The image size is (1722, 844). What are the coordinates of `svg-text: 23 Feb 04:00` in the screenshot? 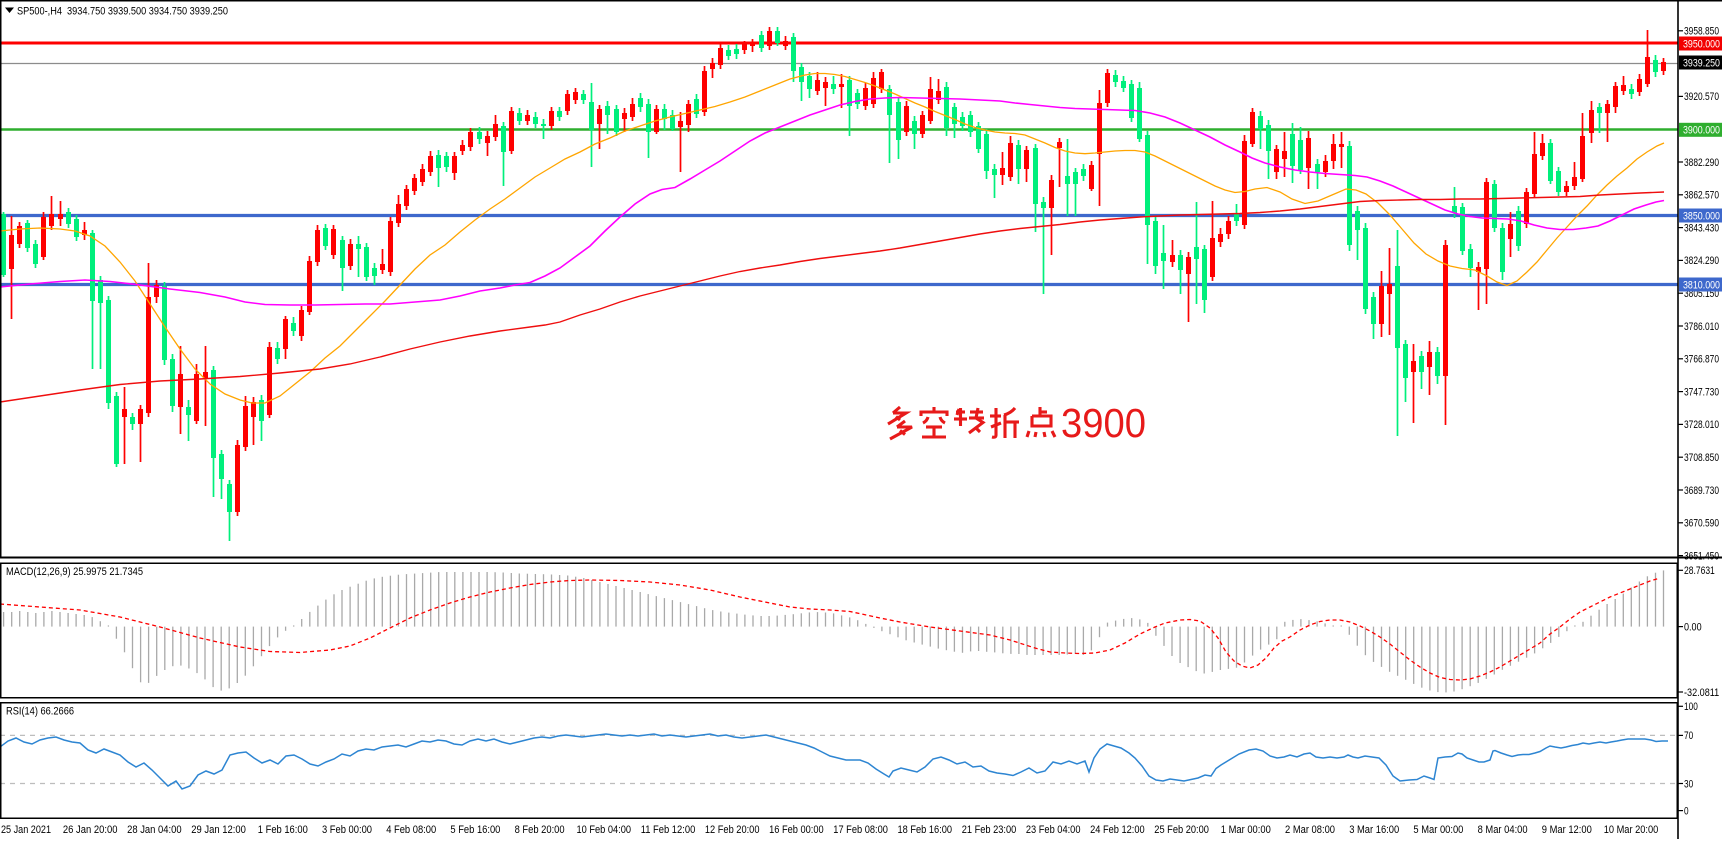 It's located at (1053, 830).